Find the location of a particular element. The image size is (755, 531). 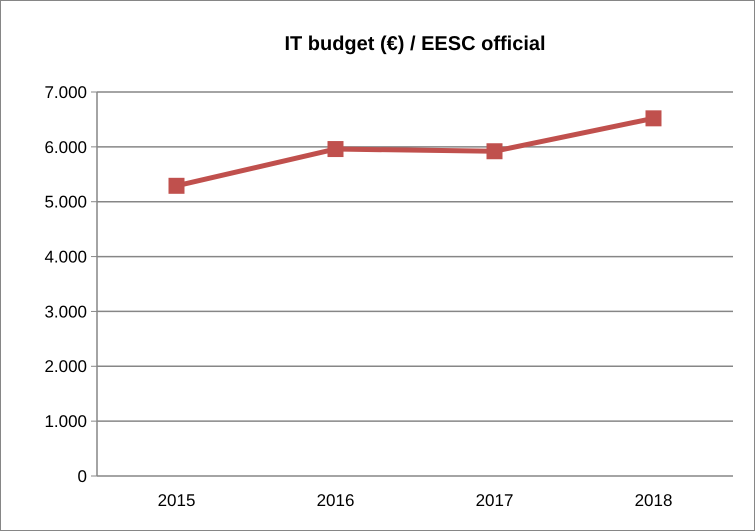

x-tick-label: 2018 is located at coordinates (653, 500).